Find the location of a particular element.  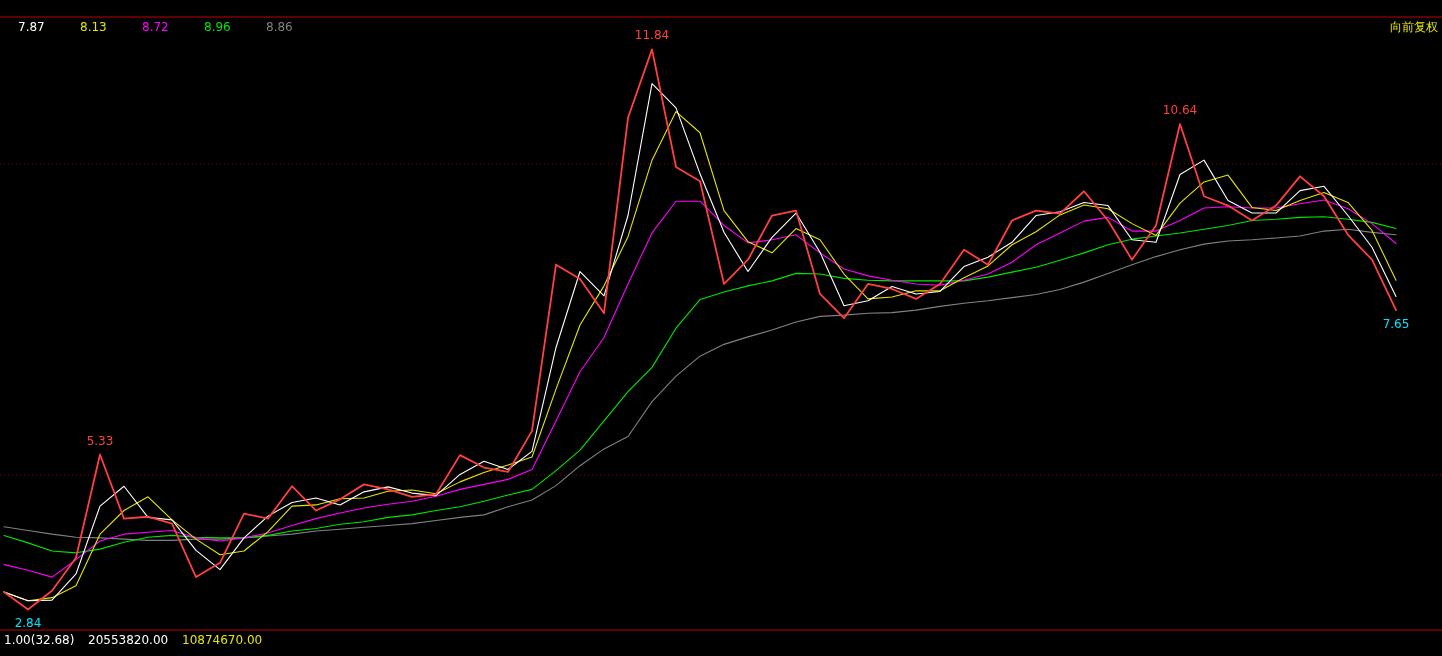

legend: 8.13 is located at coordinates (93, 27).